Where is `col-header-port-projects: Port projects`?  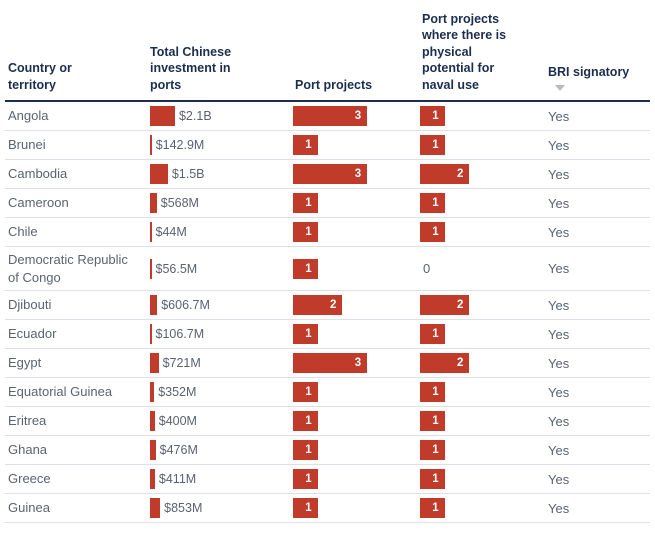 col-header-port-projects: Port projects is located at coordinates (356, 89).